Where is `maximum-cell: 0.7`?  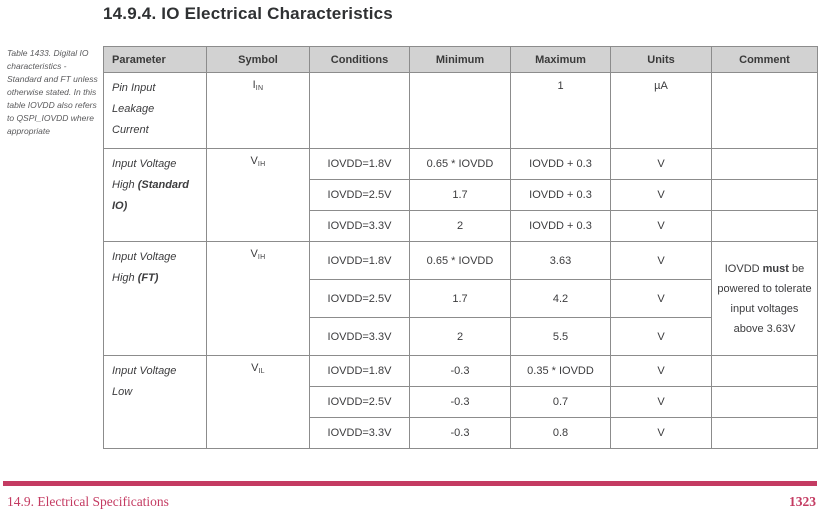 maximum-cell: 0.7 is located at coordinates (560, 402).